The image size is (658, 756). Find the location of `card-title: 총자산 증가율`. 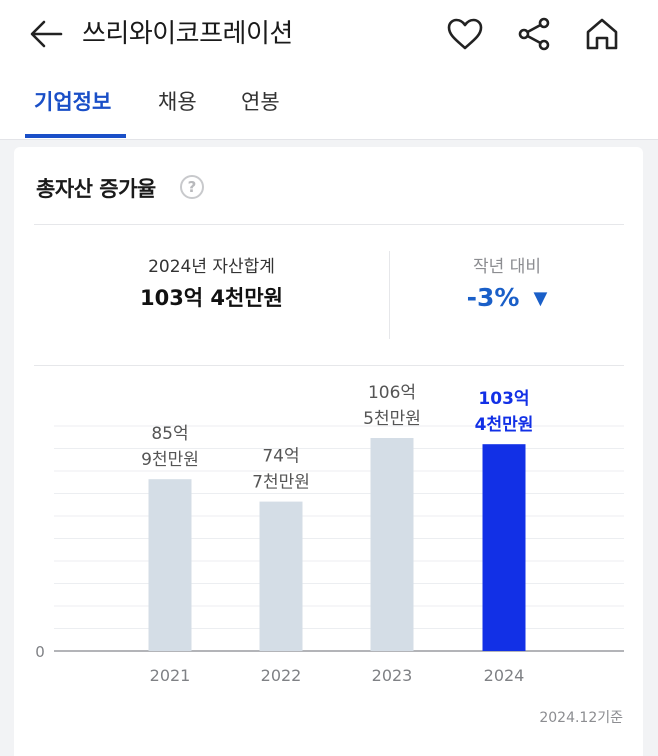

card-title: 총자산 증가율 is located at coordinates (96, 189).